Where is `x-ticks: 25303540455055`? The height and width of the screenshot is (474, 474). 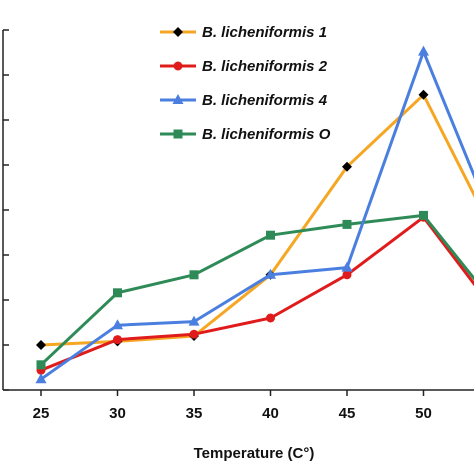 x-ticks: 25303540455055 is located at coordinates (232, 406).